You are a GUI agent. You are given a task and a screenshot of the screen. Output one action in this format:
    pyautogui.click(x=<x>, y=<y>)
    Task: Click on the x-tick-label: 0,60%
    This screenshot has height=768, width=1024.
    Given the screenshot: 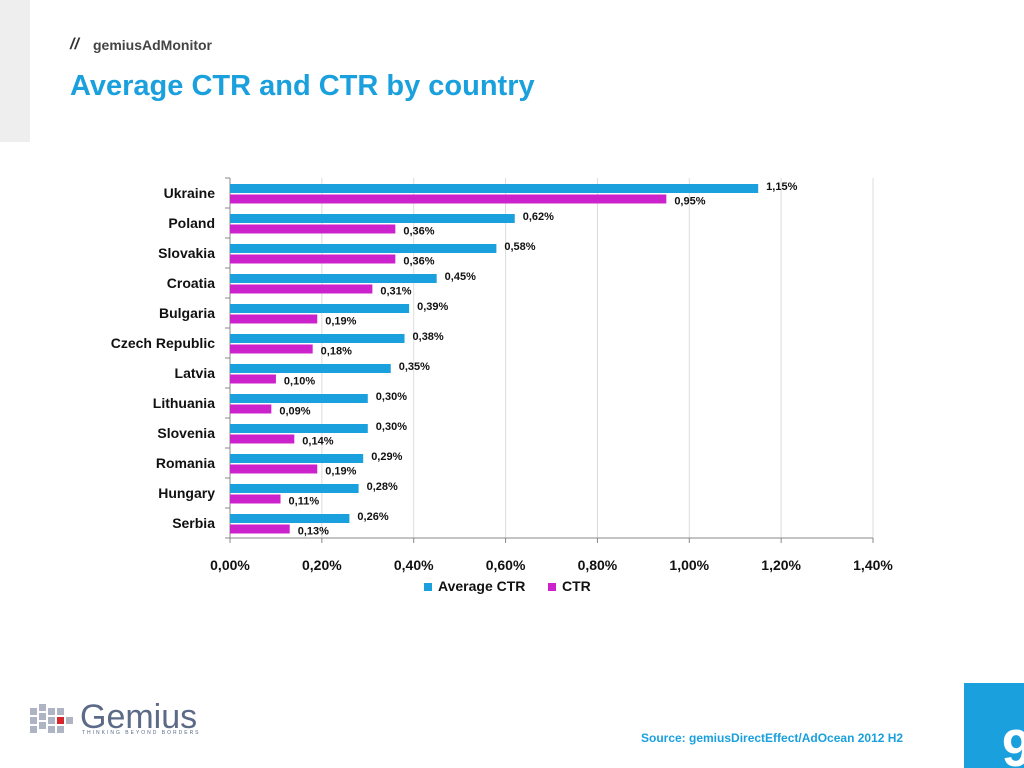 What is the action you would take?
    pyautogui.click(x=506, y=565)
    